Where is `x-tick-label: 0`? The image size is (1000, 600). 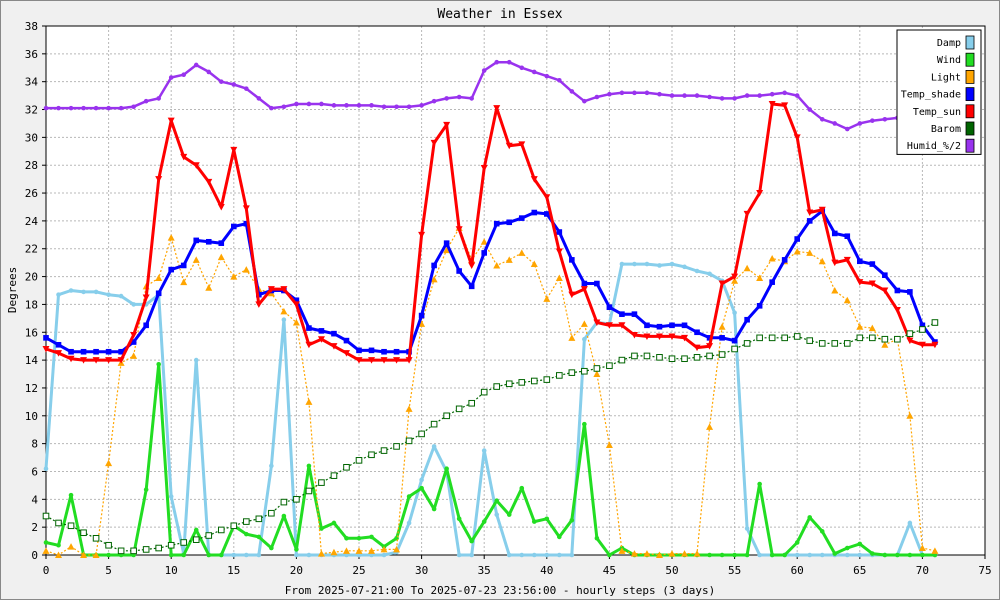 x-tick-label: 0 is located at coordinates (46, 570).